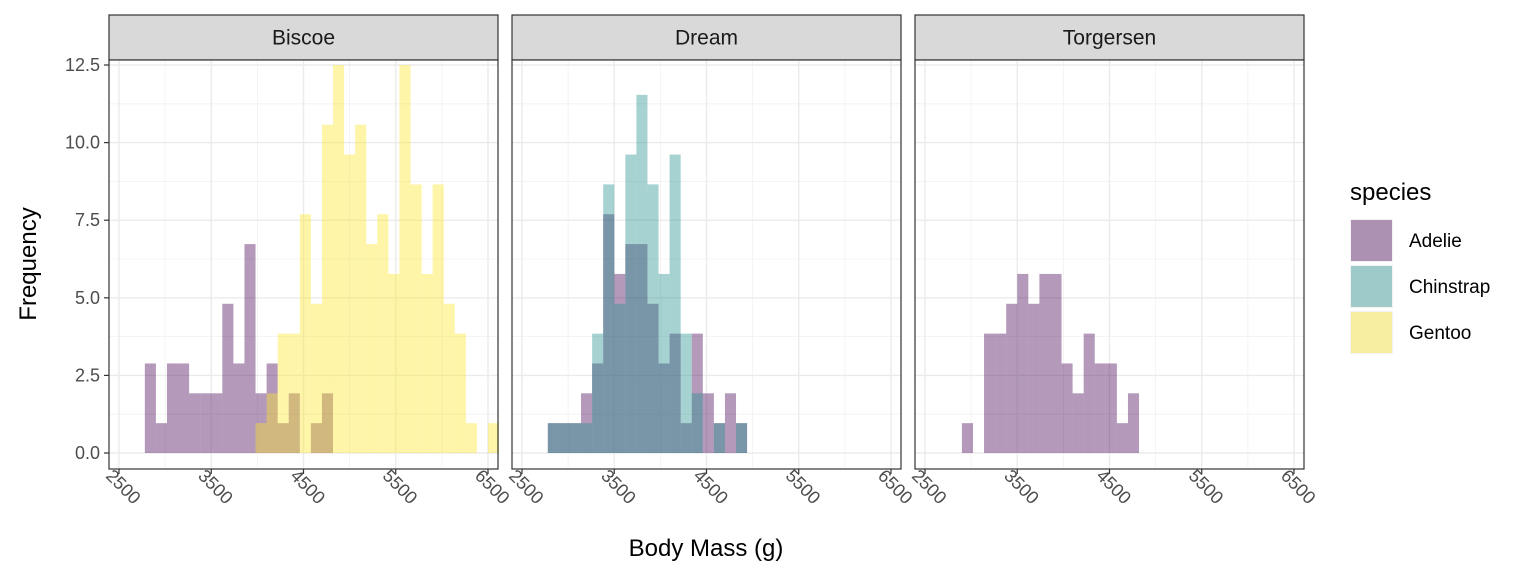 This screenshot has width=1536, height=576. I want to click on y-tick-label: 12.5, so click(82, 65).